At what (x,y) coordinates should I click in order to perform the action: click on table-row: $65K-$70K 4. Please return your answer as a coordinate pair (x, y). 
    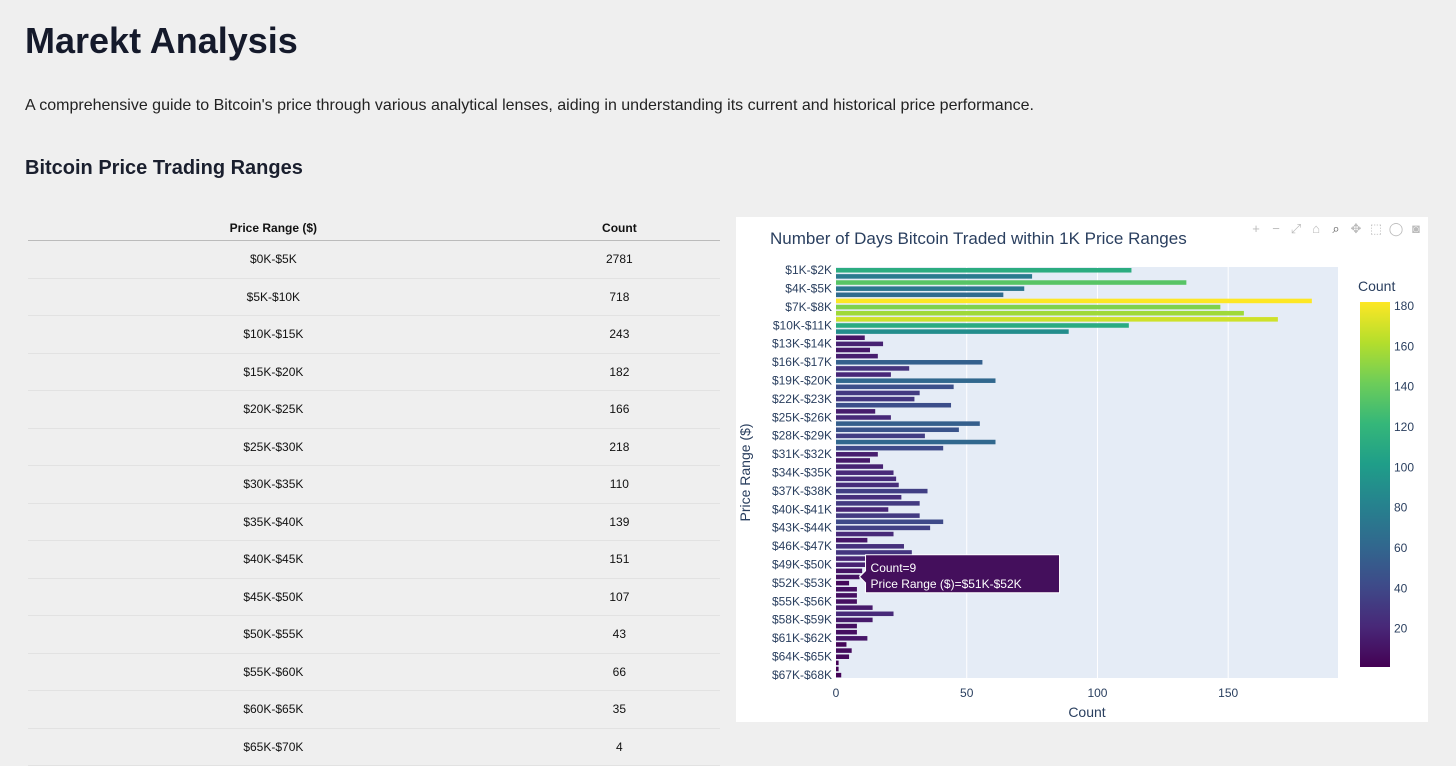
    Looking at the image, I should click on (374, 747).